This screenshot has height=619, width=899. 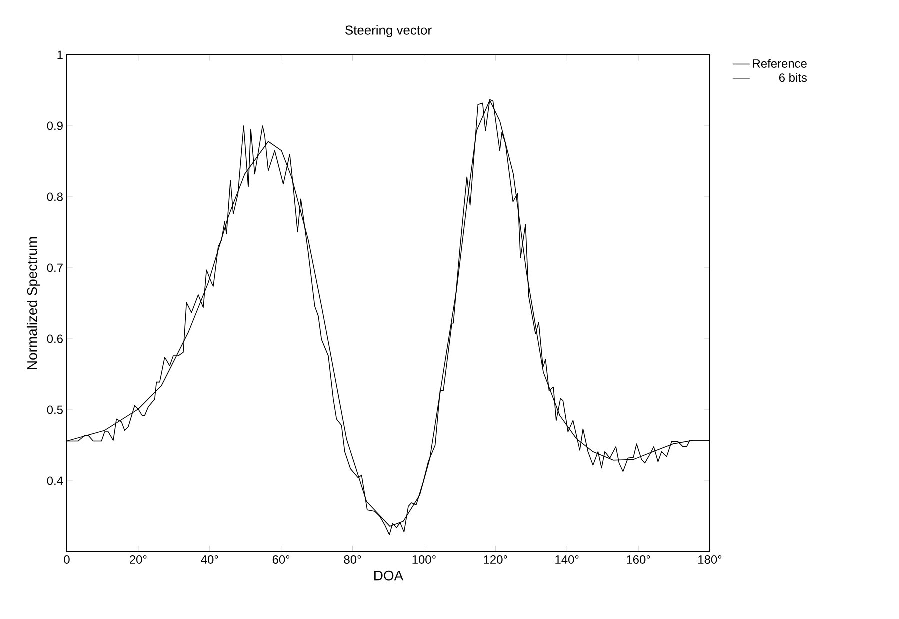 I want to click on x-tick-label: 60°, so click(x=281, y=560).